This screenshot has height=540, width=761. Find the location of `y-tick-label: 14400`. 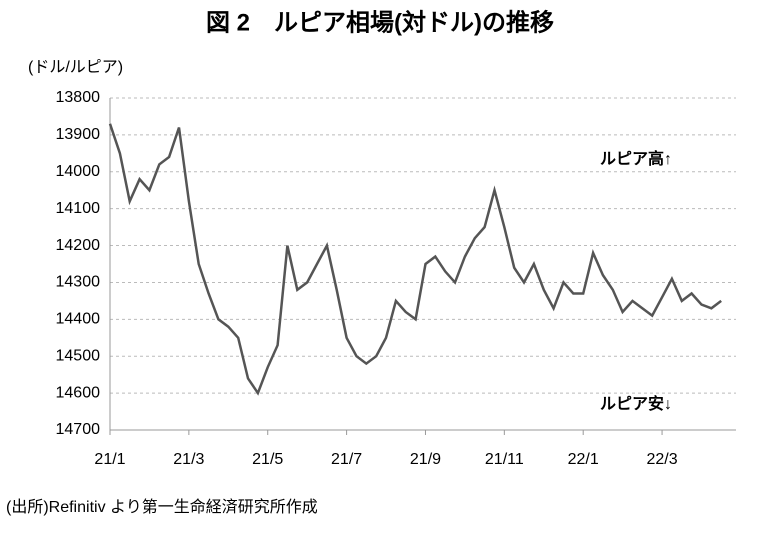

y-tick-label: 14400 is located at coordinates (78, 319).